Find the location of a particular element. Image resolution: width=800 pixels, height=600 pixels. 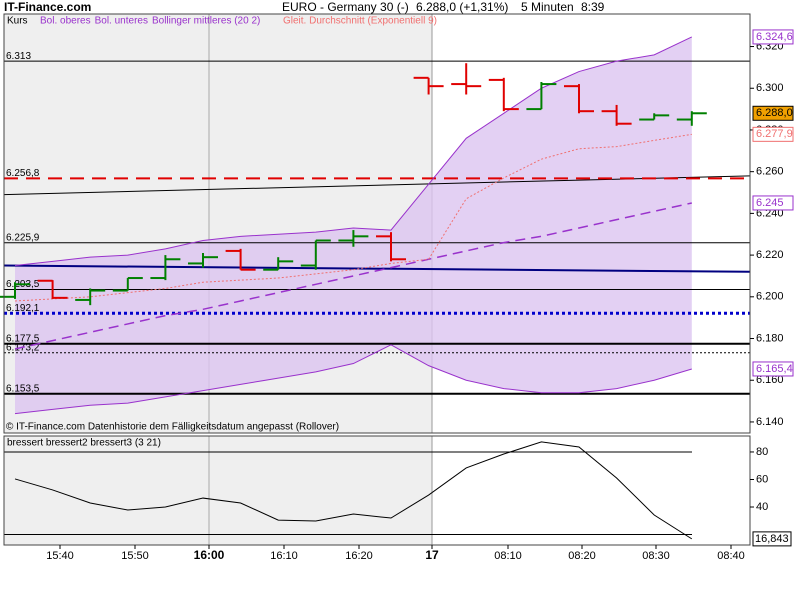

end-label: 6.165,4 is located at coordinates (774, 369).